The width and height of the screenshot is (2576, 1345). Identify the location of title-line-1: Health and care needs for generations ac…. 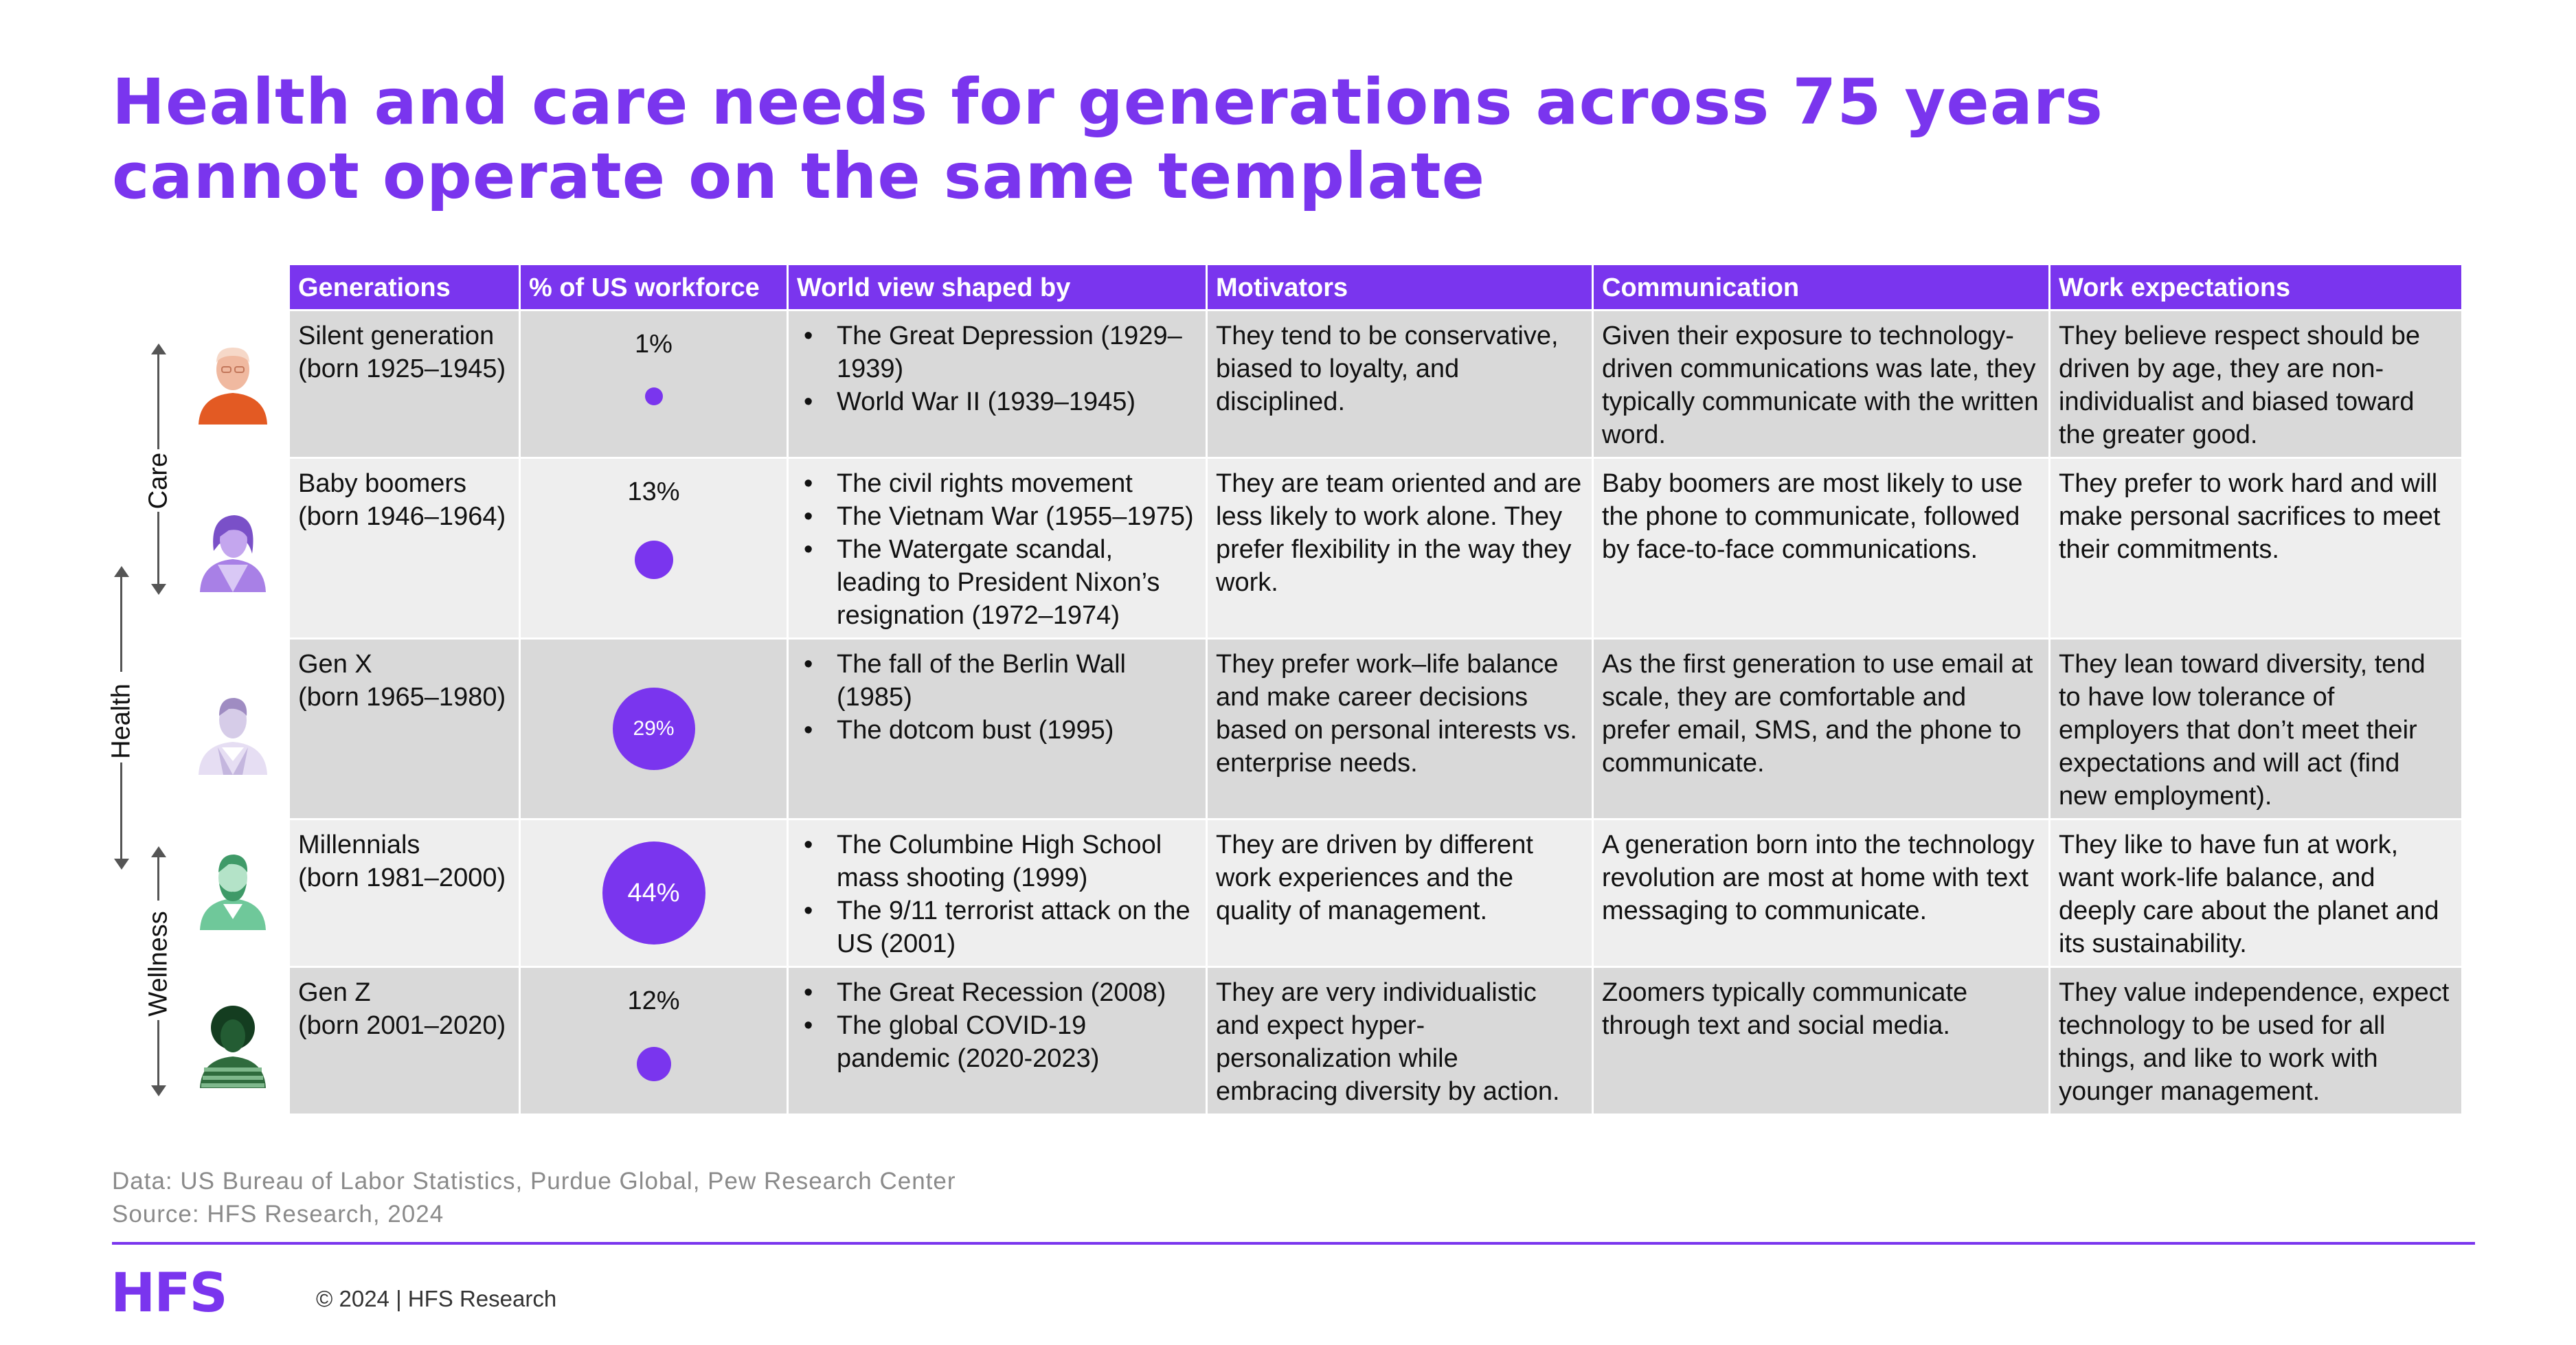
(1107, 102).